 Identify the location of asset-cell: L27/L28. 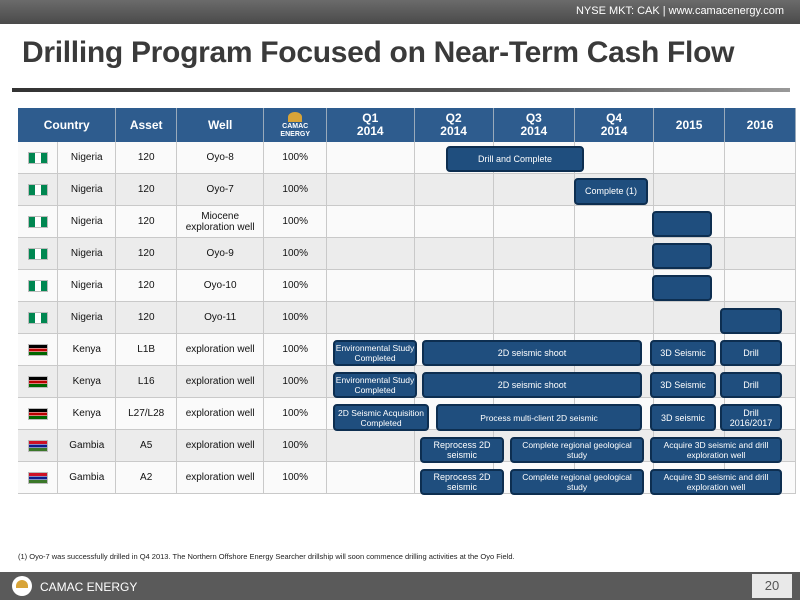
(146, 413).